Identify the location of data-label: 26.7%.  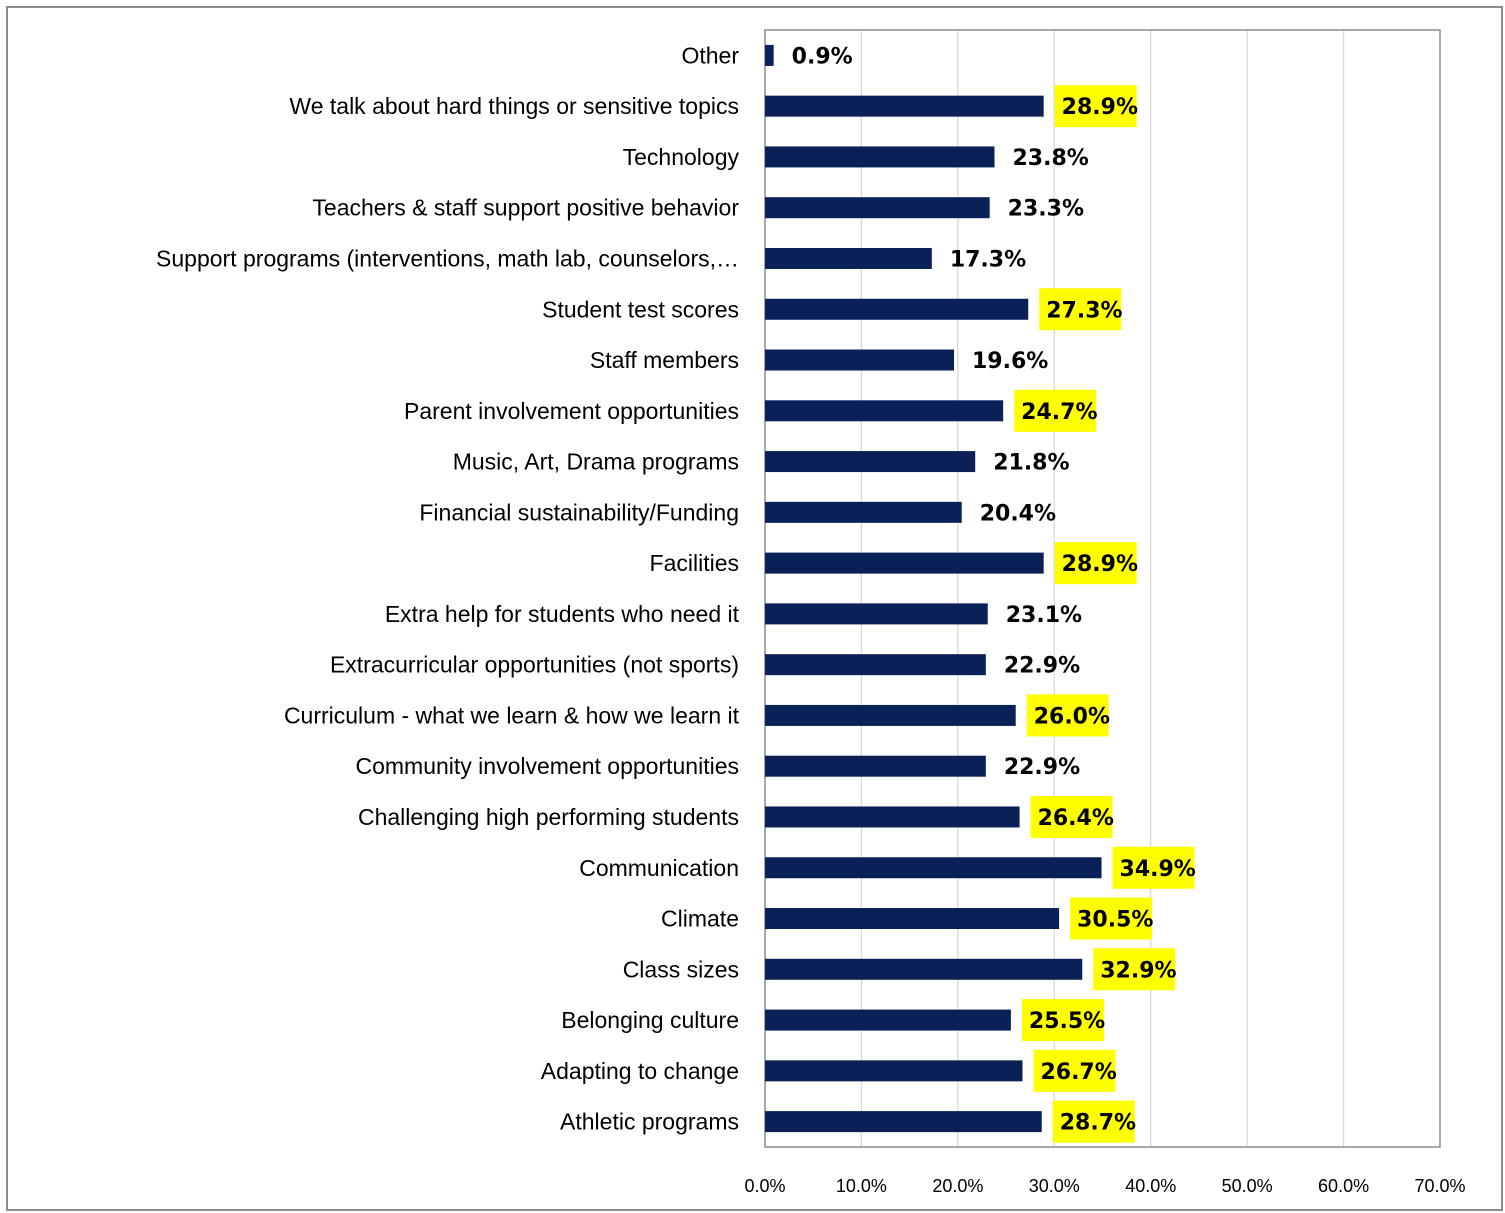
(1078, 1072).